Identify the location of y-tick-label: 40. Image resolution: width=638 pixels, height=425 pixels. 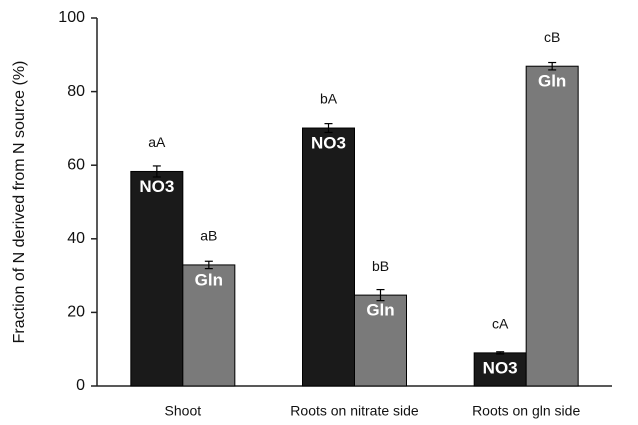
(76, 238).